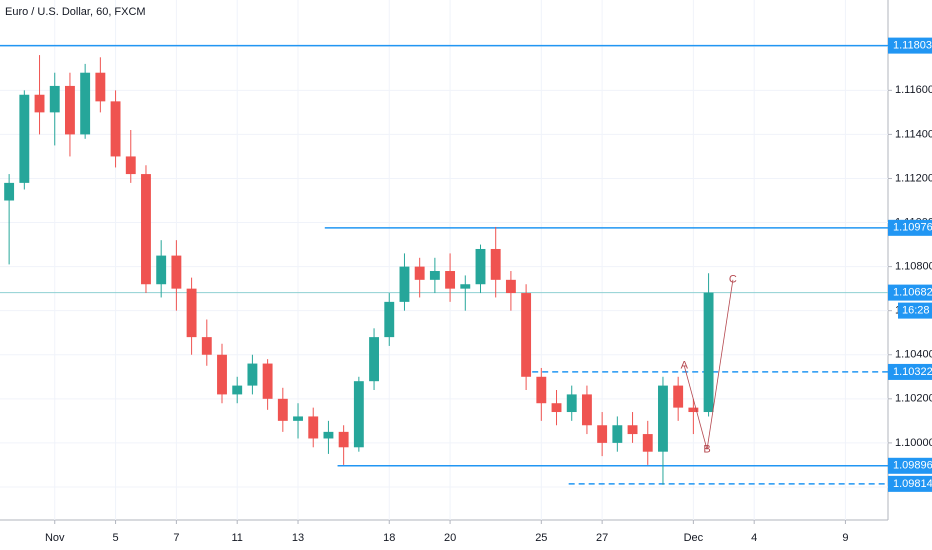  I want to click on y-tick-label: 1.11200, so click(913, 178).